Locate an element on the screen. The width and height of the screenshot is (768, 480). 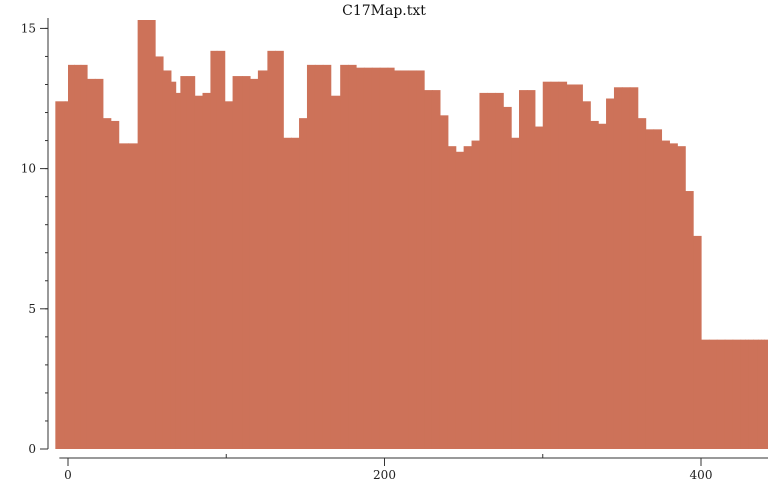
y-tick-label: 0 is located at coordinates (32, 449).